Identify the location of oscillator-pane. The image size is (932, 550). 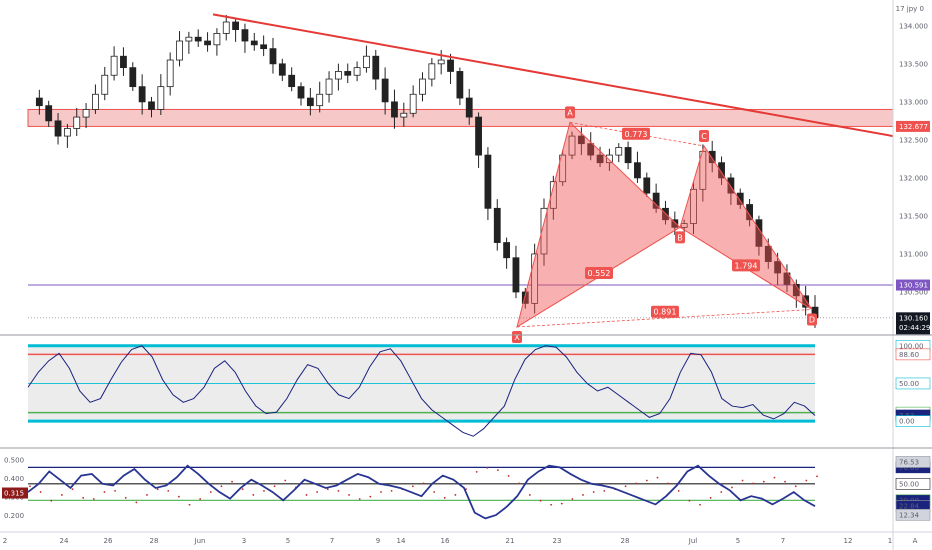
(421, 390).